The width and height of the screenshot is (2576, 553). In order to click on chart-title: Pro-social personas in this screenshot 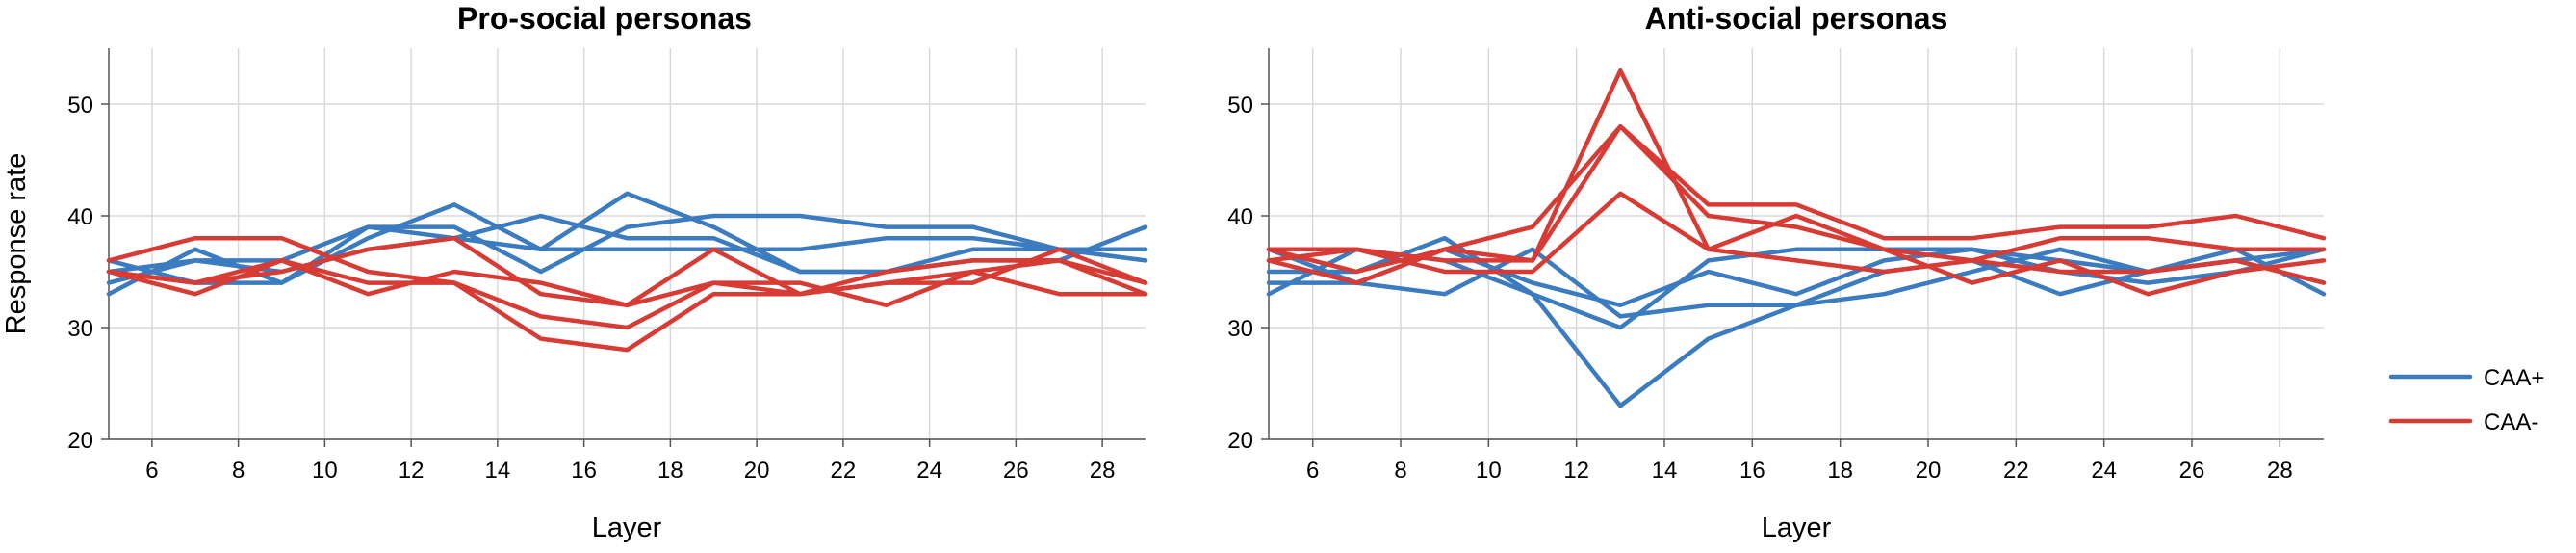, I will do `click(604, 18)`.